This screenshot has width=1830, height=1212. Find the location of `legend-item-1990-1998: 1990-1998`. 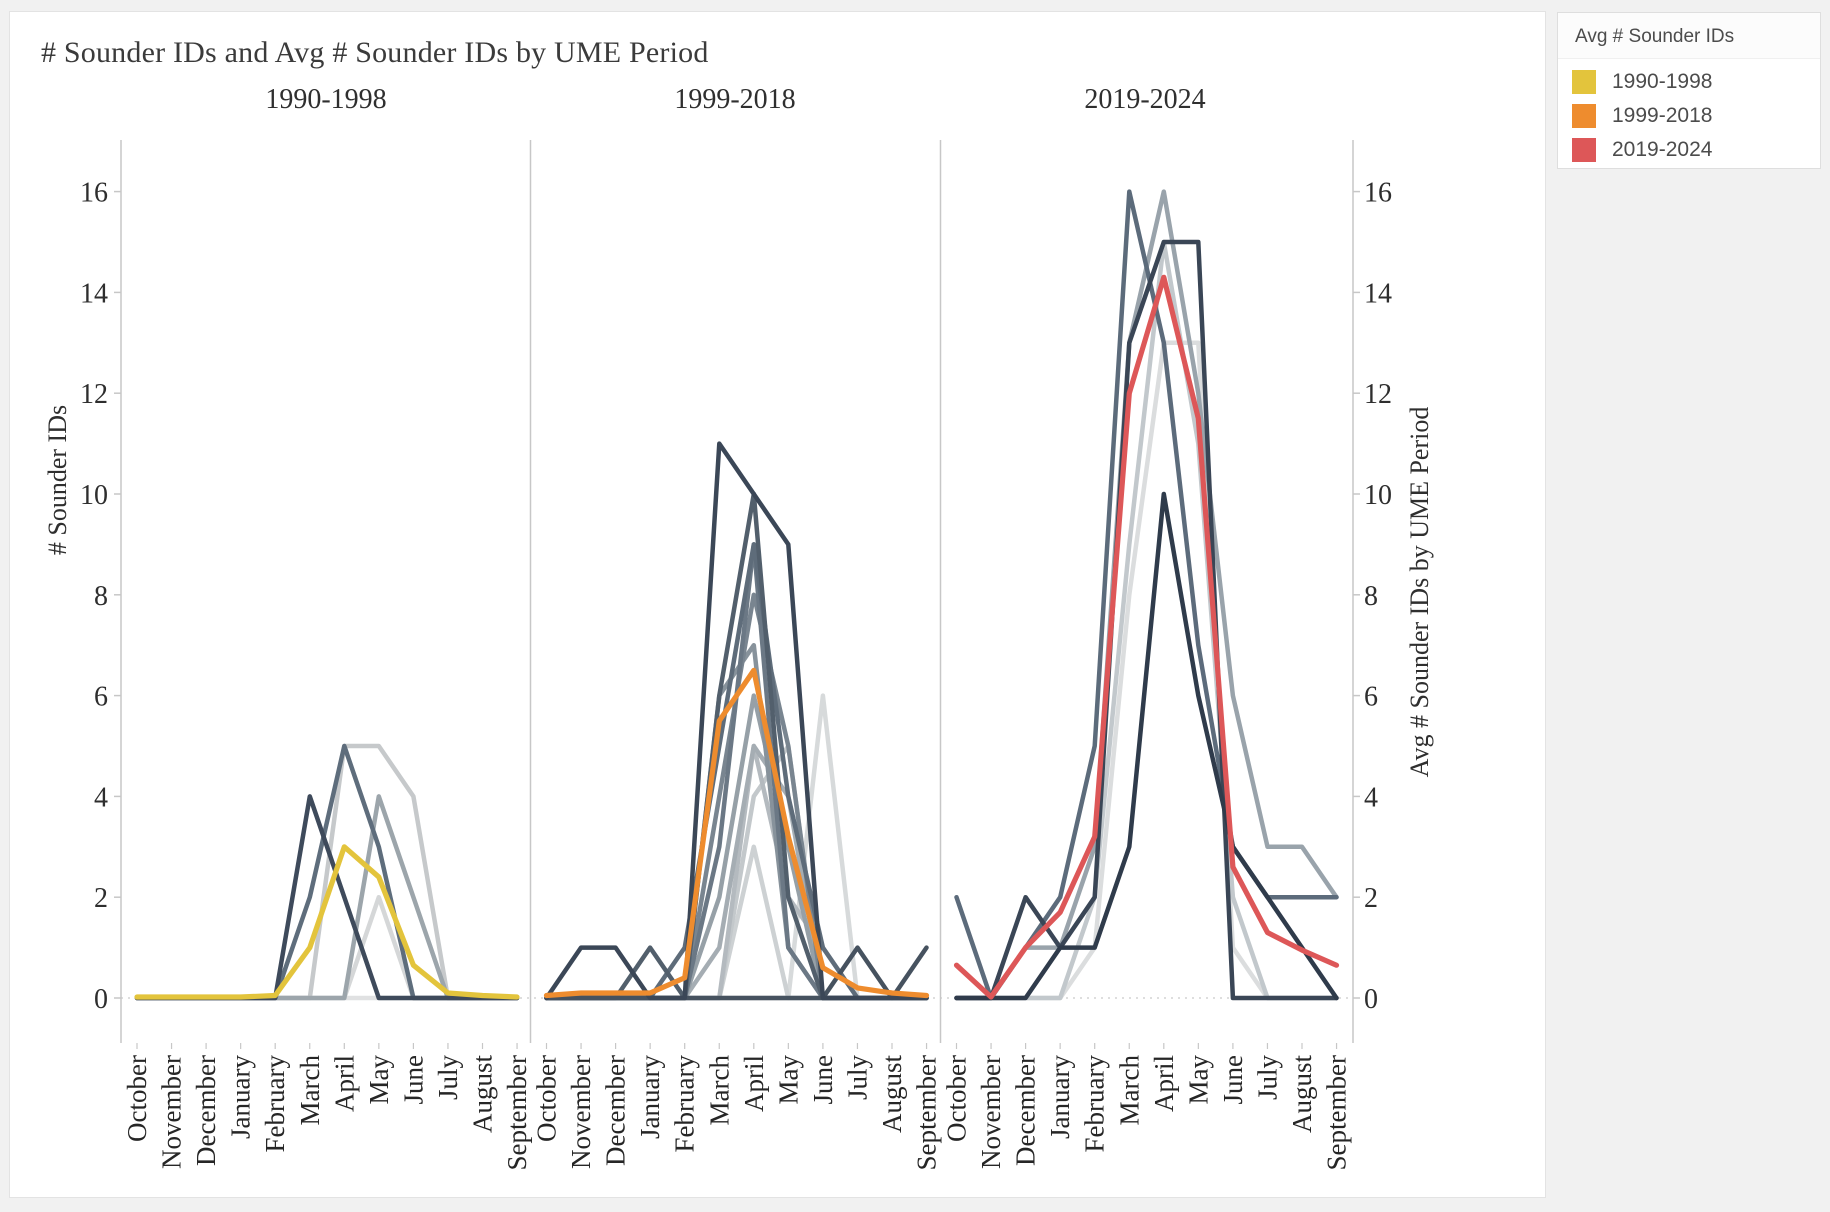

legend-item-1990-1998: 1990-1998 is located at coordinates (1689, 82).